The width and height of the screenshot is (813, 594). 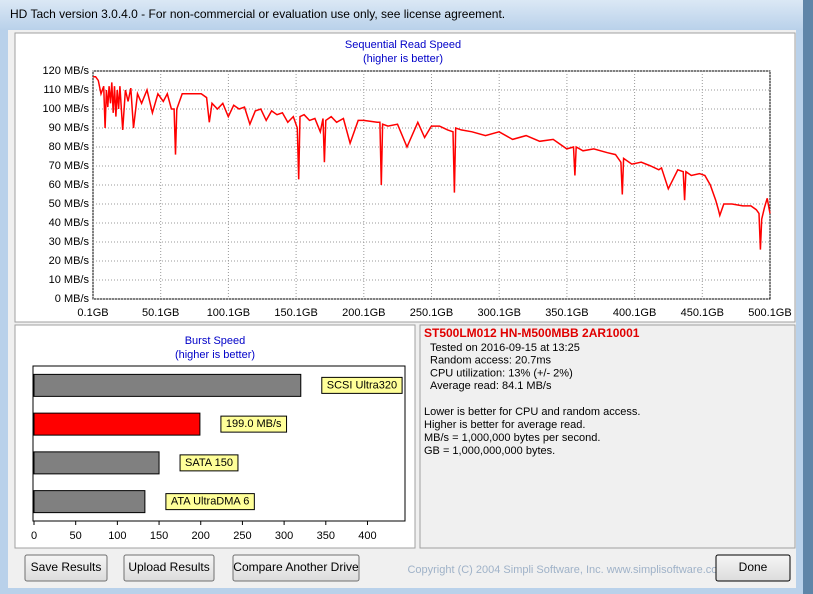 What do you see at coordinates (284, 536) in the screenshot?
I see `x-tick-label: 300` at bounding box center [284, 536].